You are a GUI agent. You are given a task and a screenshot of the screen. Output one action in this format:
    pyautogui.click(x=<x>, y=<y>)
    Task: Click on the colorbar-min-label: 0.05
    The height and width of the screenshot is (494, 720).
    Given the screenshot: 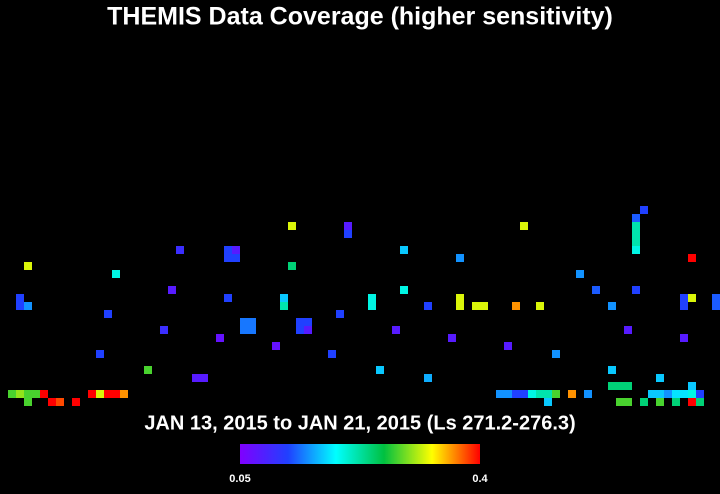 What is the action you would take?
    pyautogui.click(x=239, y=479)
    